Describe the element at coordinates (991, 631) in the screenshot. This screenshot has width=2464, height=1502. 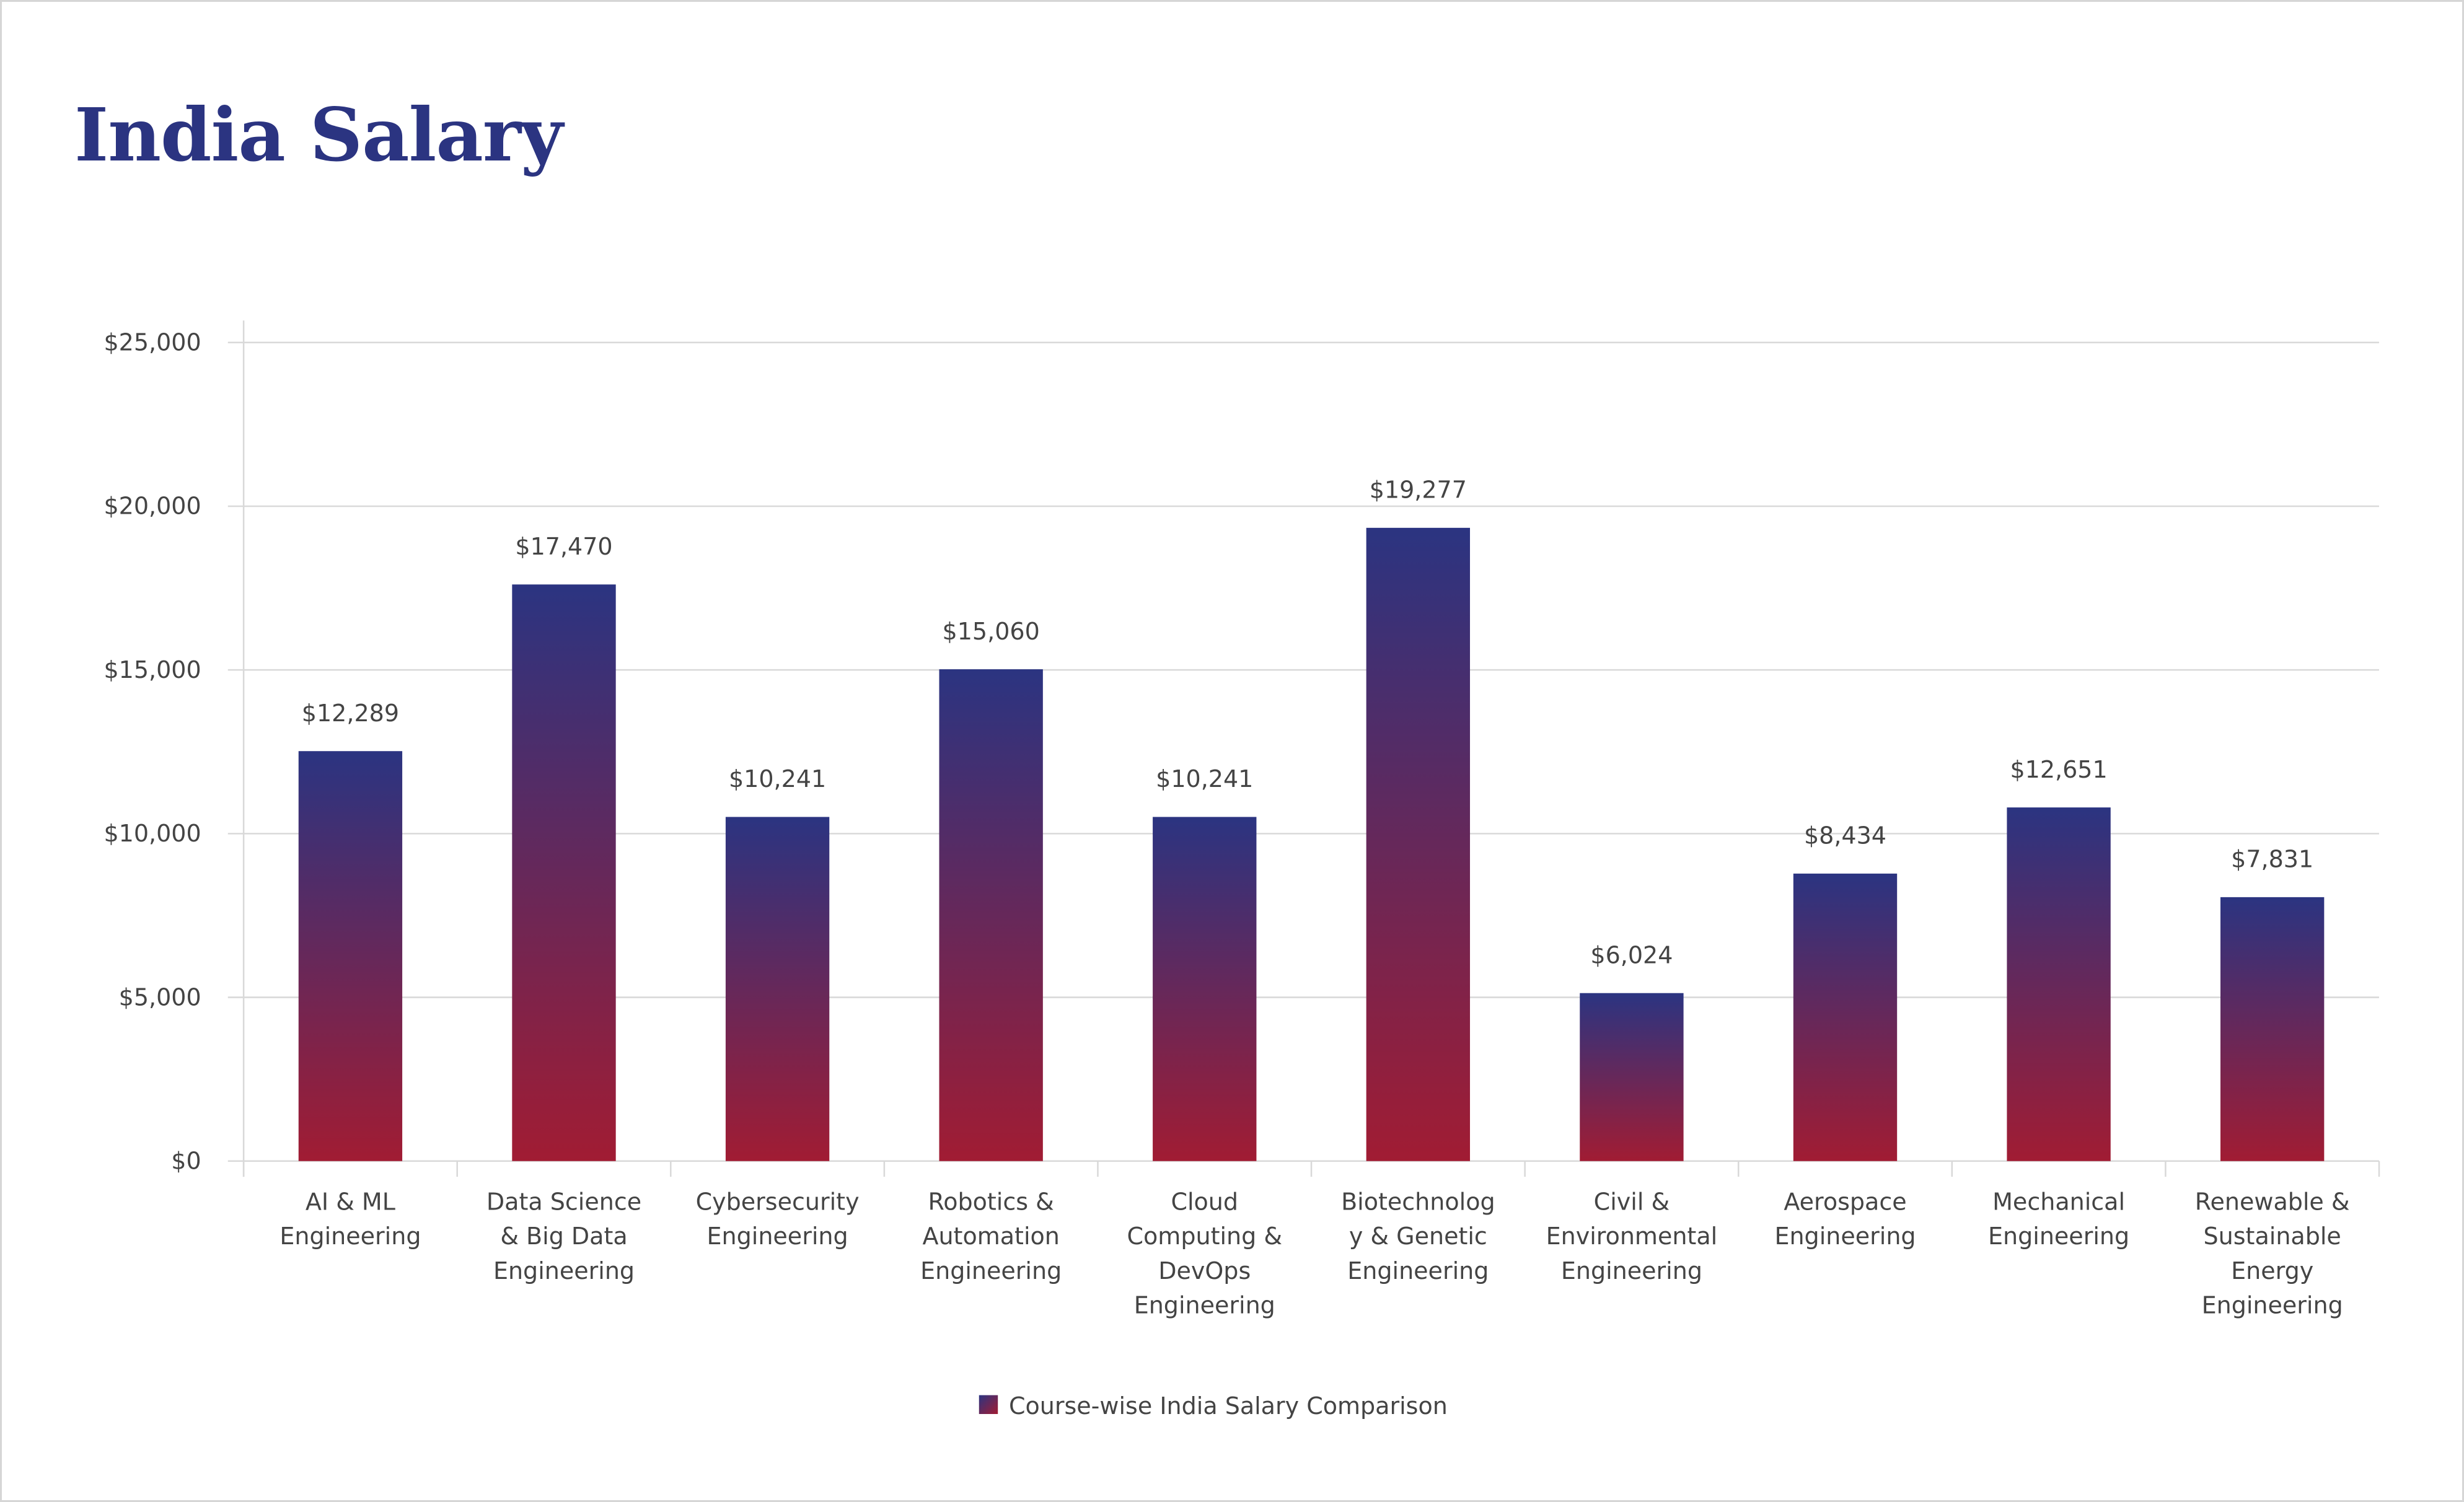
I see `data-label: $15,060` at that location.